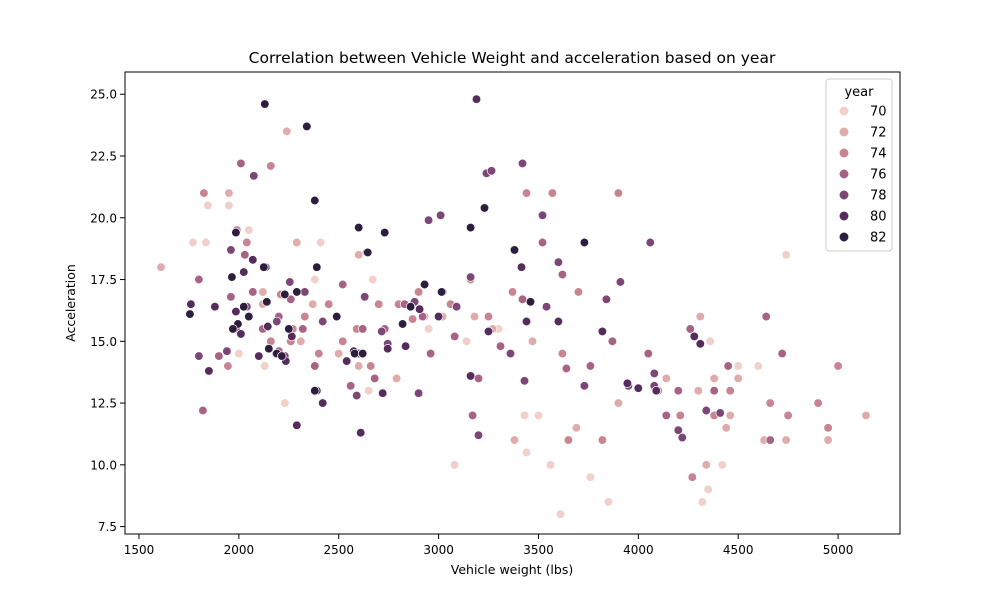 Image resolution: width=1000 pixels, height=600 pixels. What do you see at coordinates (103, 404) in the screenshot?
I see `y-tick-label: 12.5` at bounding box center [103, 404].